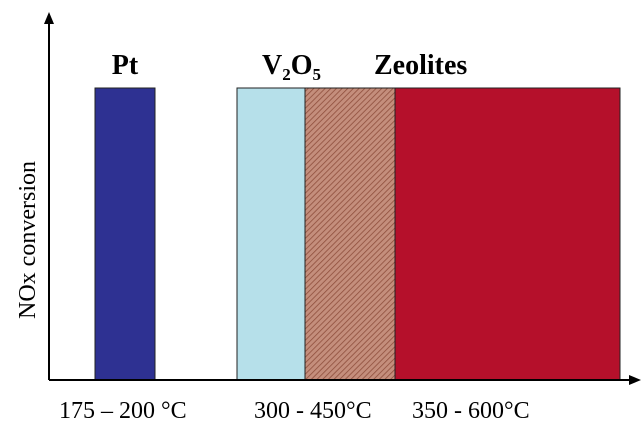 Image resolution: width=643 pixels, height=424 pixels. I want to click on range-label-v2o5: 300 - 450°C, so click(313, 411).